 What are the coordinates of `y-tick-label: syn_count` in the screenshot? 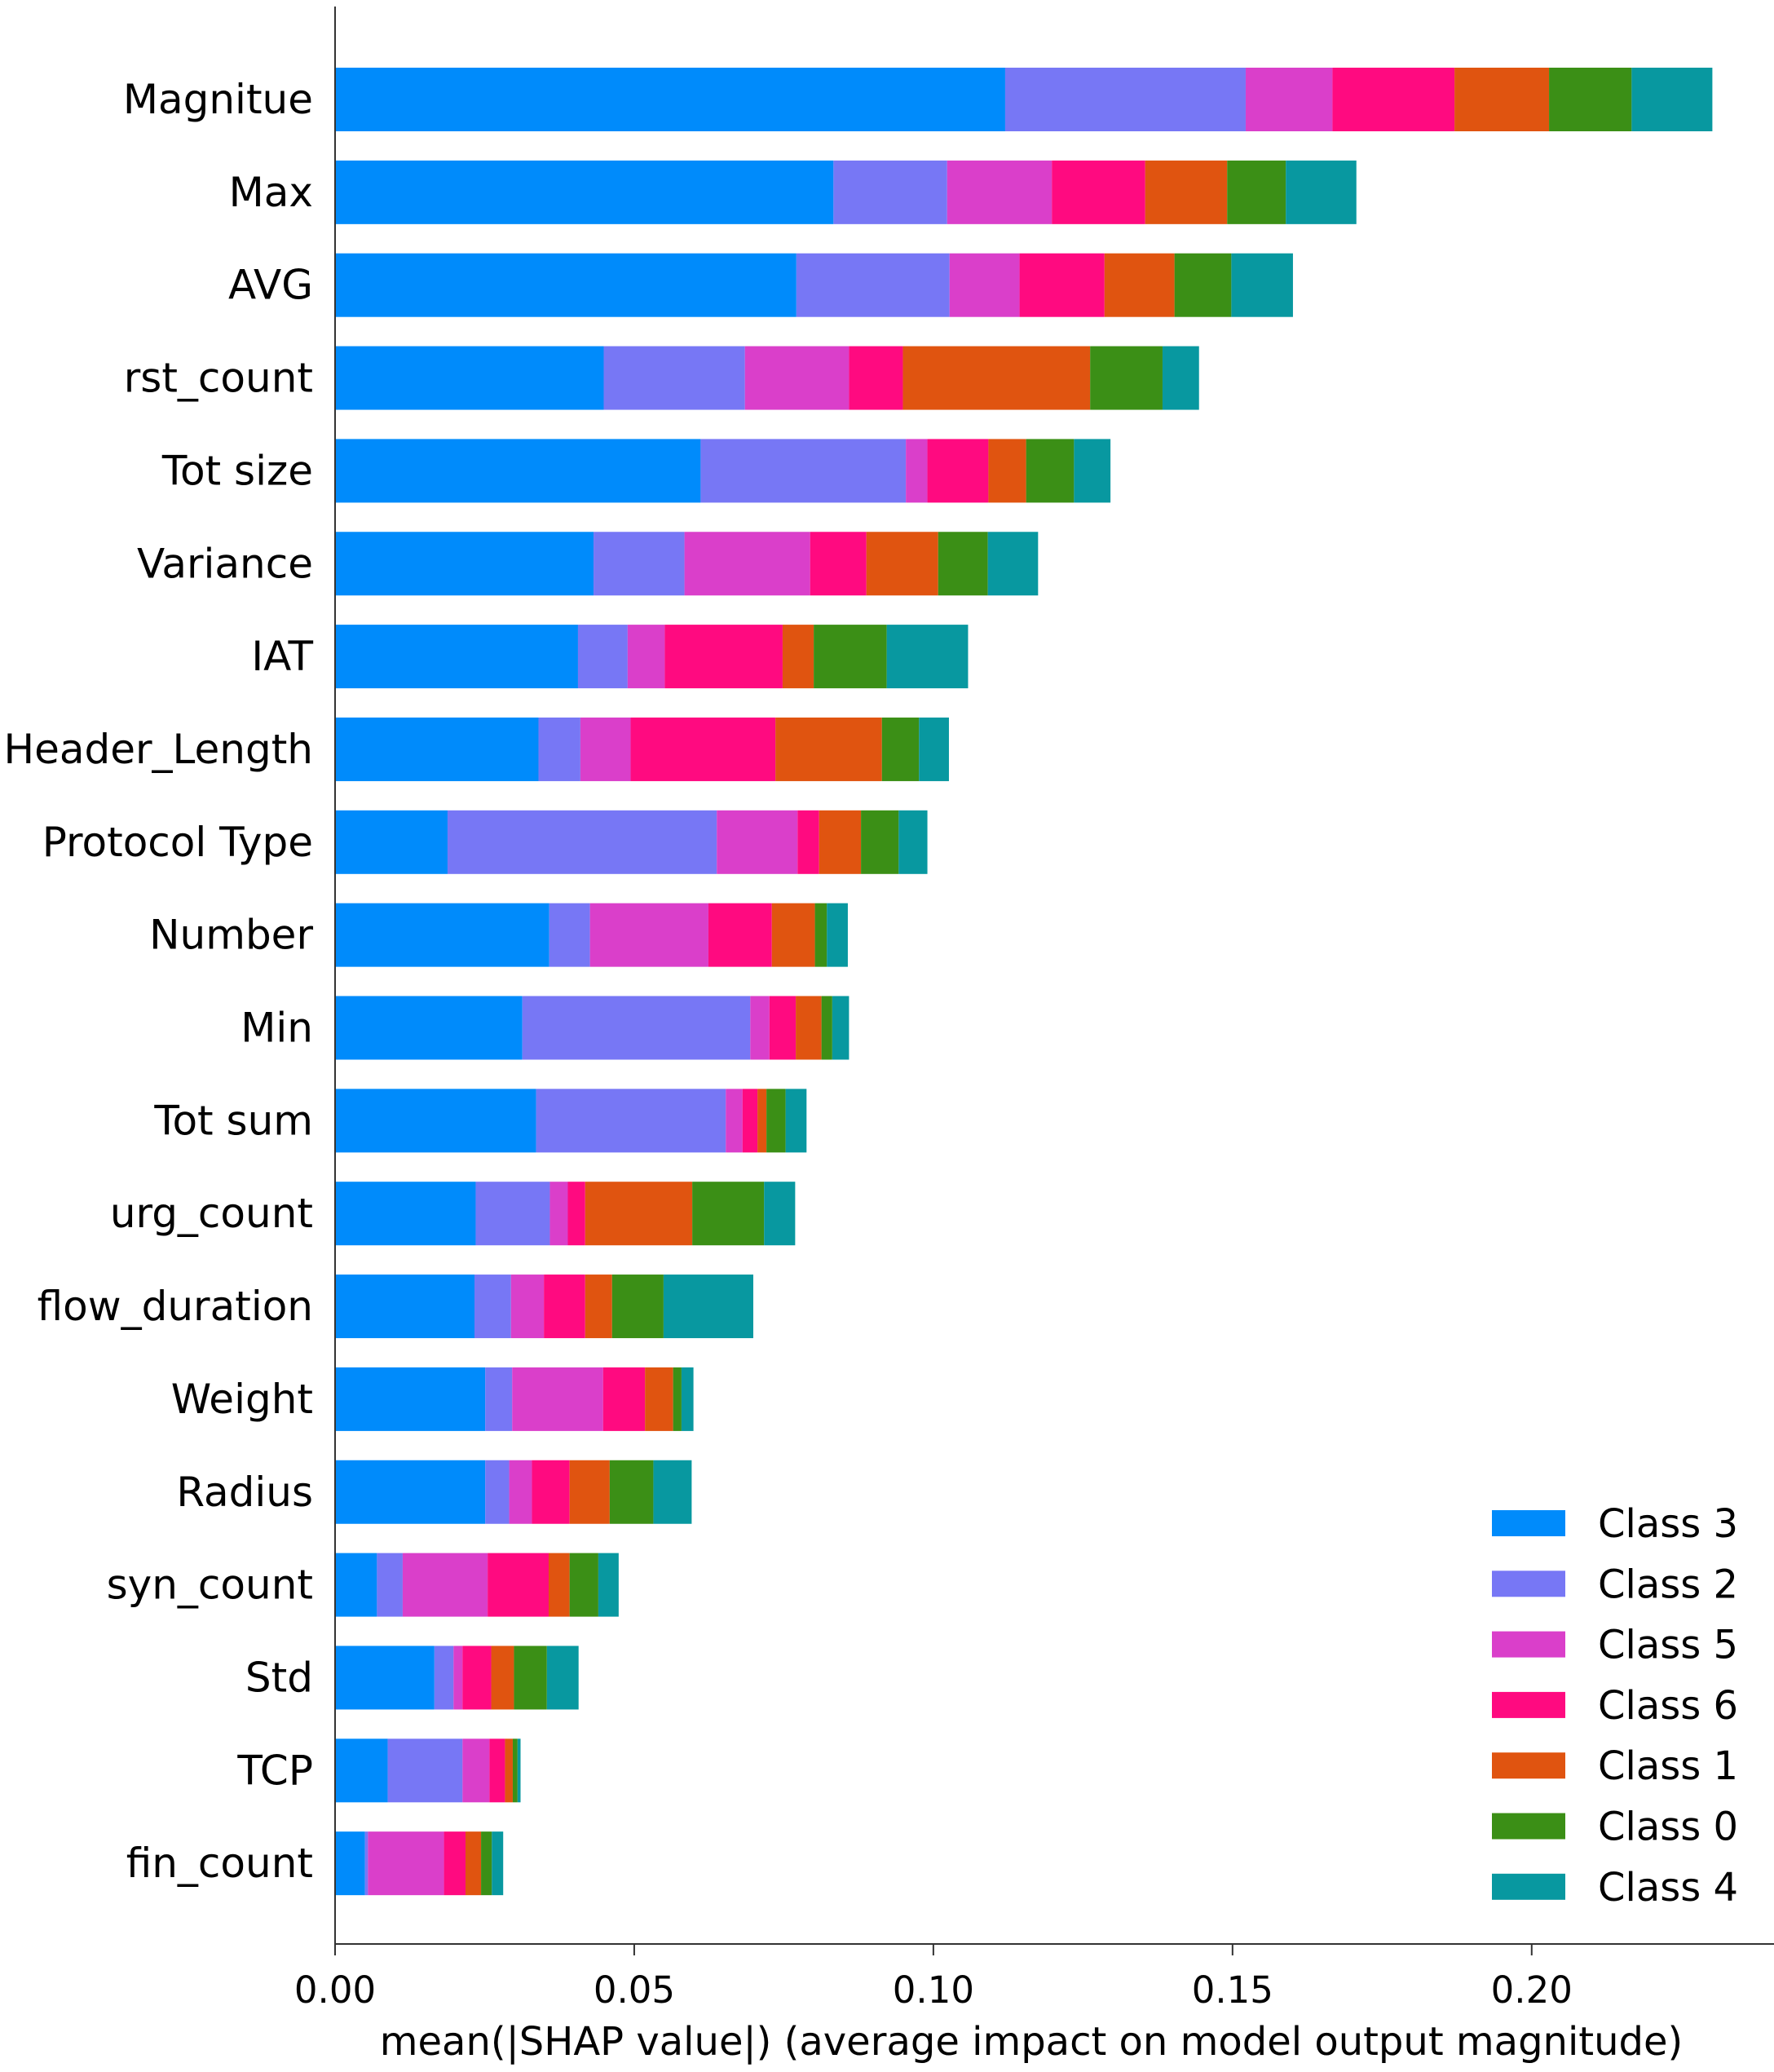 It's located at (210, 1585).